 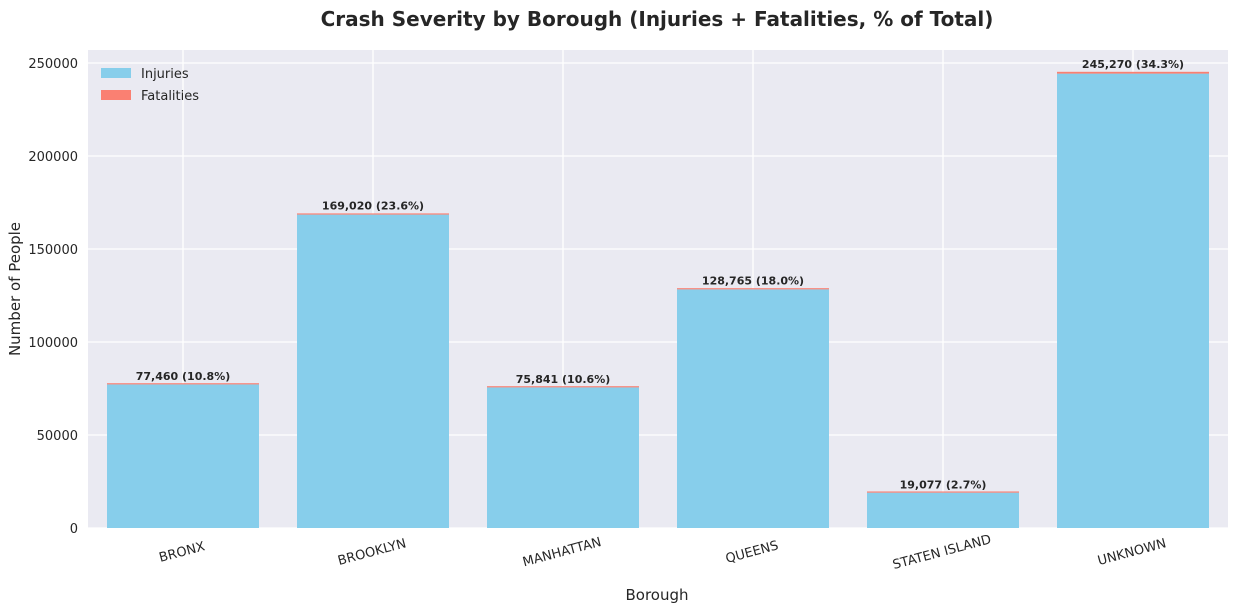 What do you see at coordinates (1133, 301) in the screenshot?
I see `bar-injuries-unknown` at bounding box center [1133, 301].